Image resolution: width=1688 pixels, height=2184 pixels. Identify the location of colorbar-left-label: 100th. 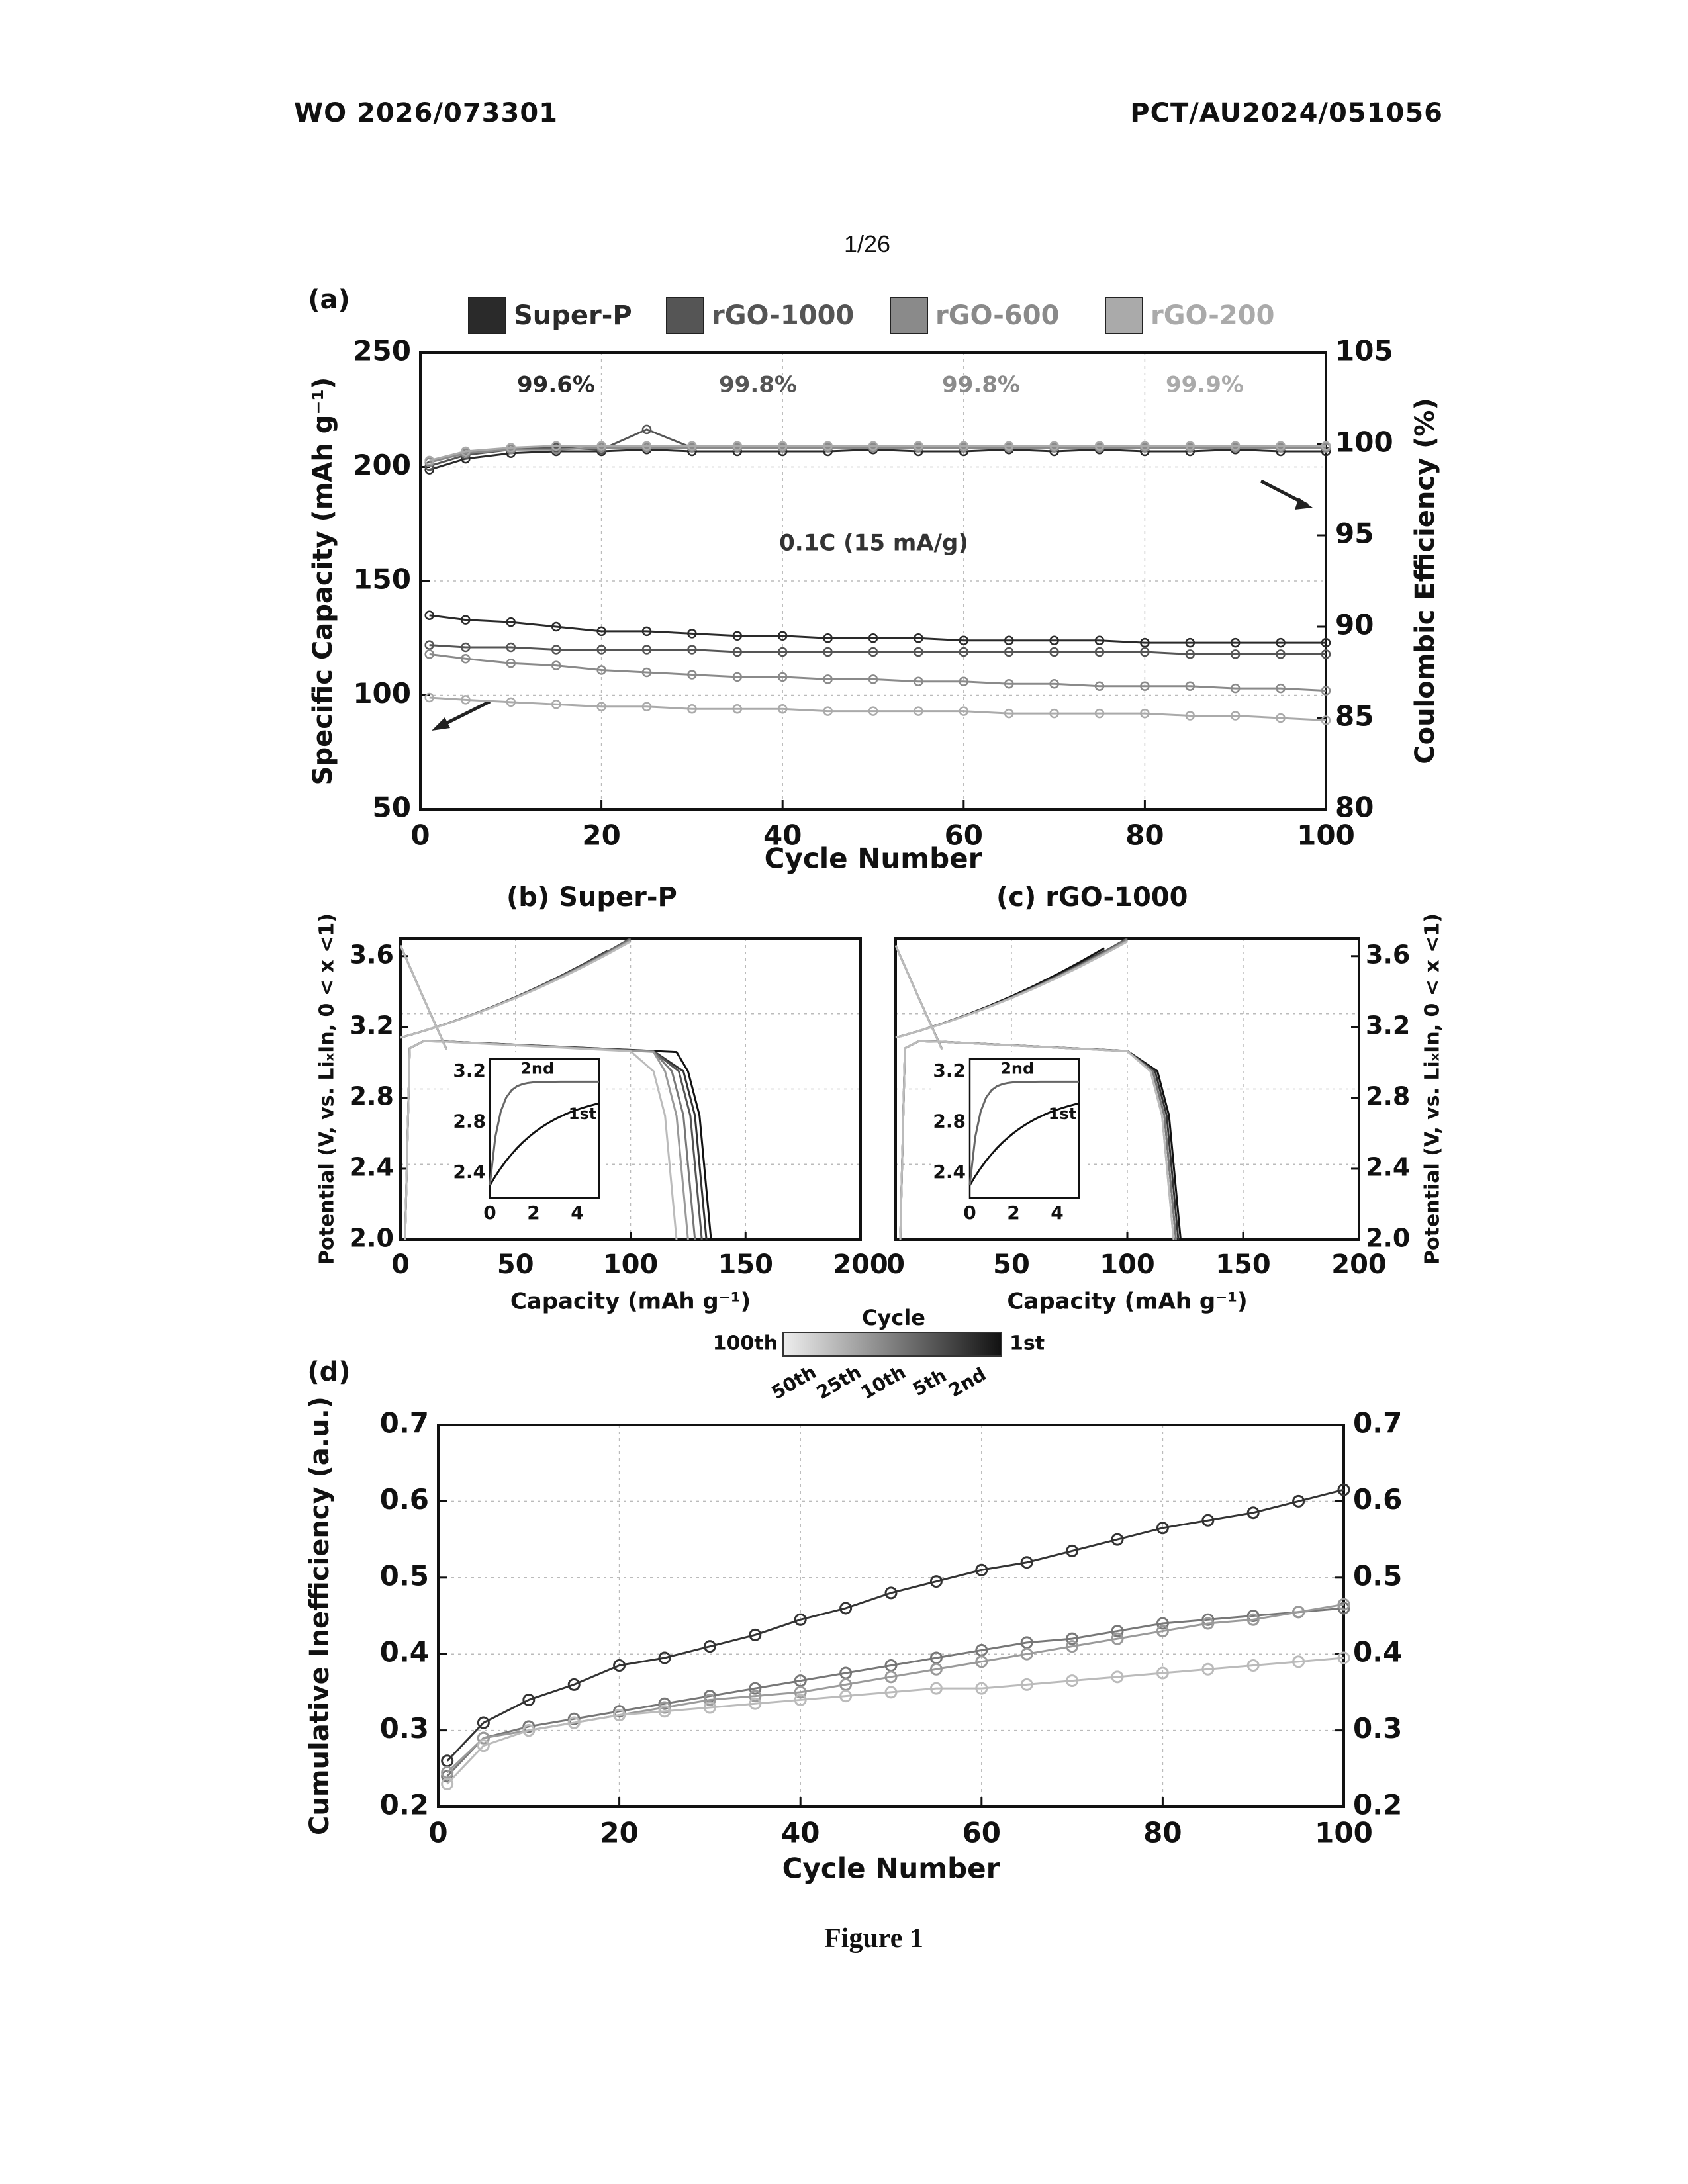
(745, 1343).